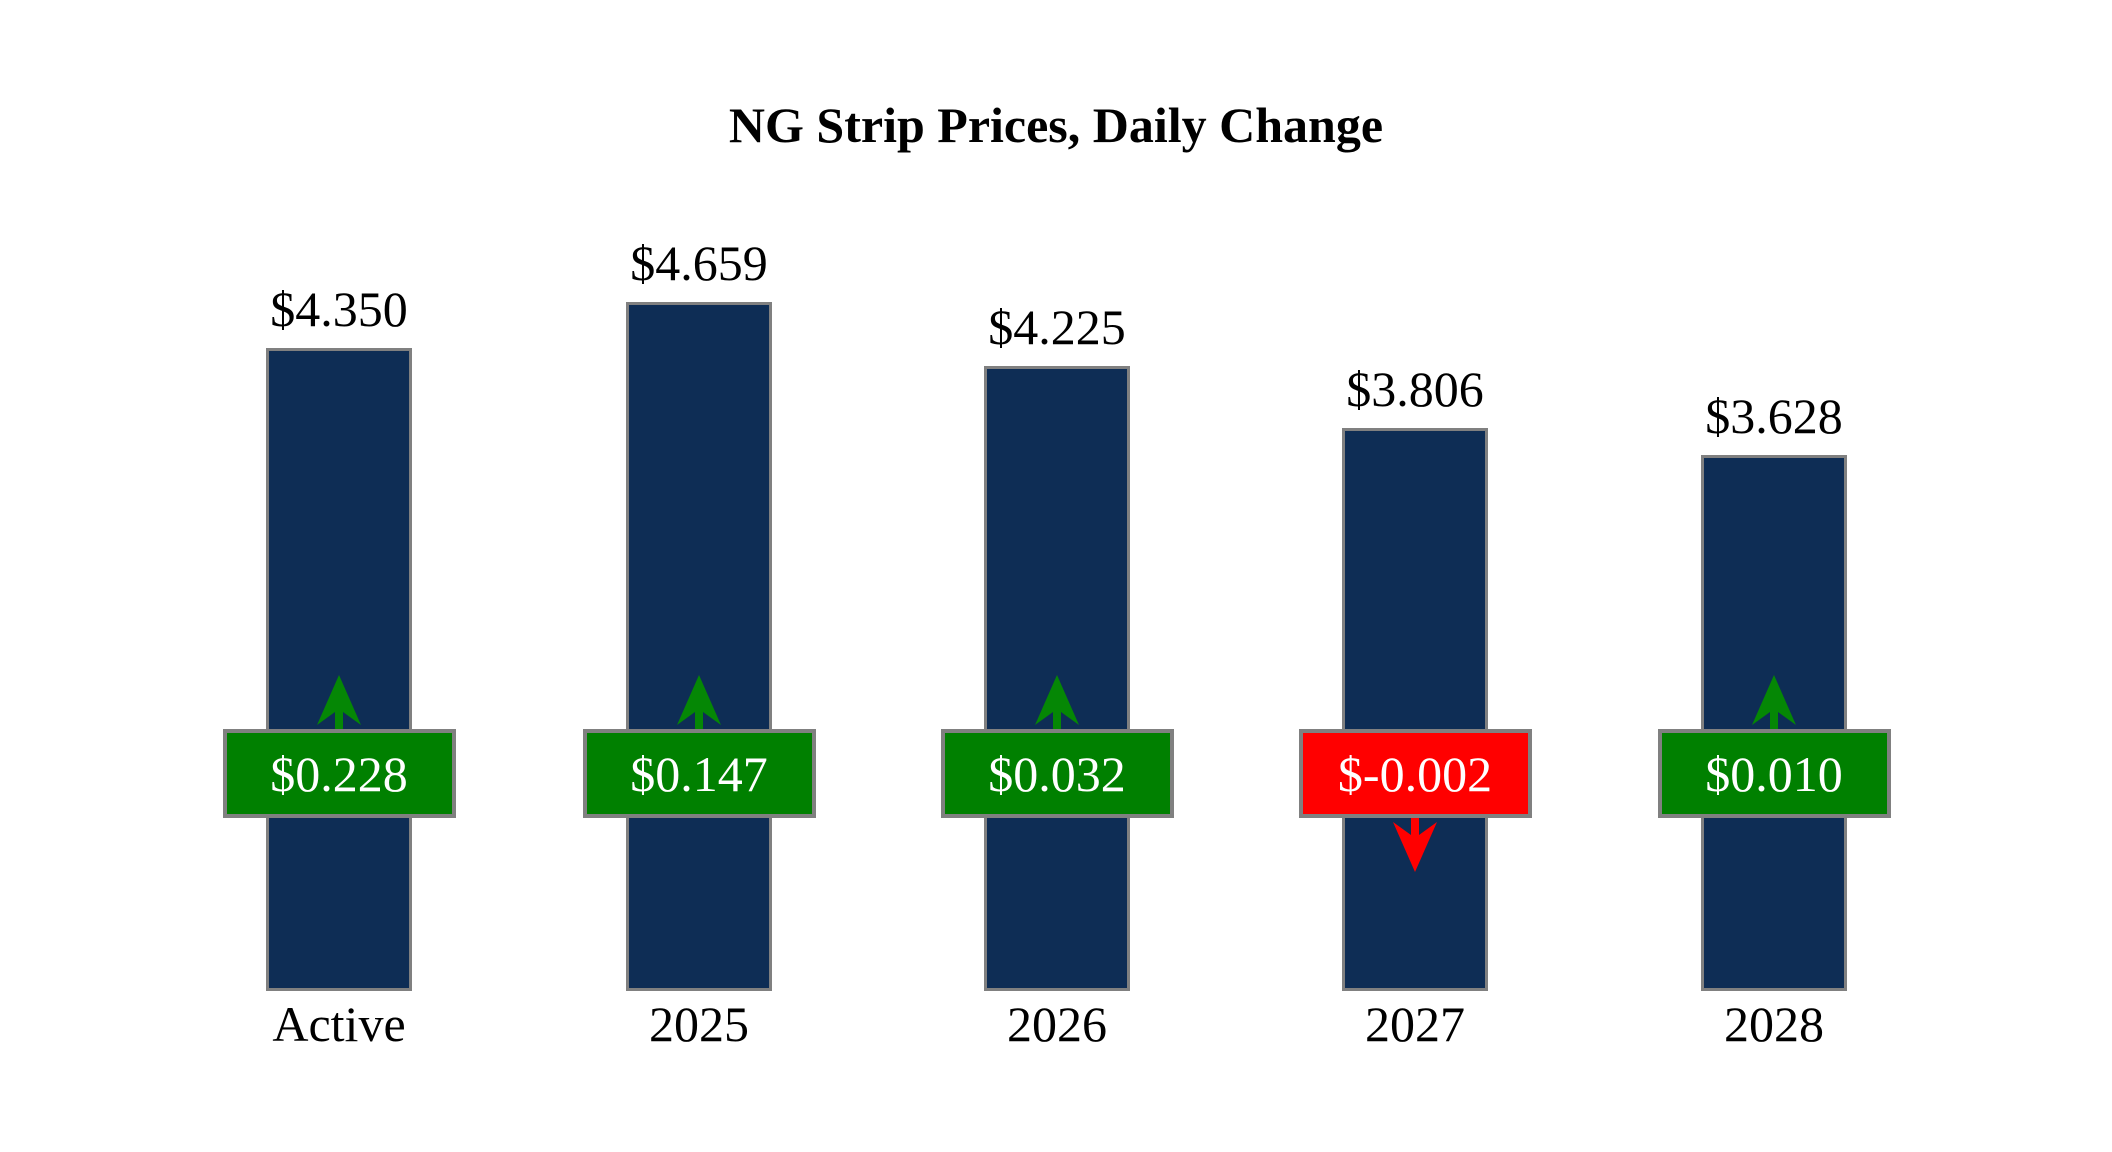 This screenshot has height=1152, width=2112. What do you see at coordinates (339, 309) in the screenshot?
I see `price-label: $4.350` at bounding box center [339, 309].